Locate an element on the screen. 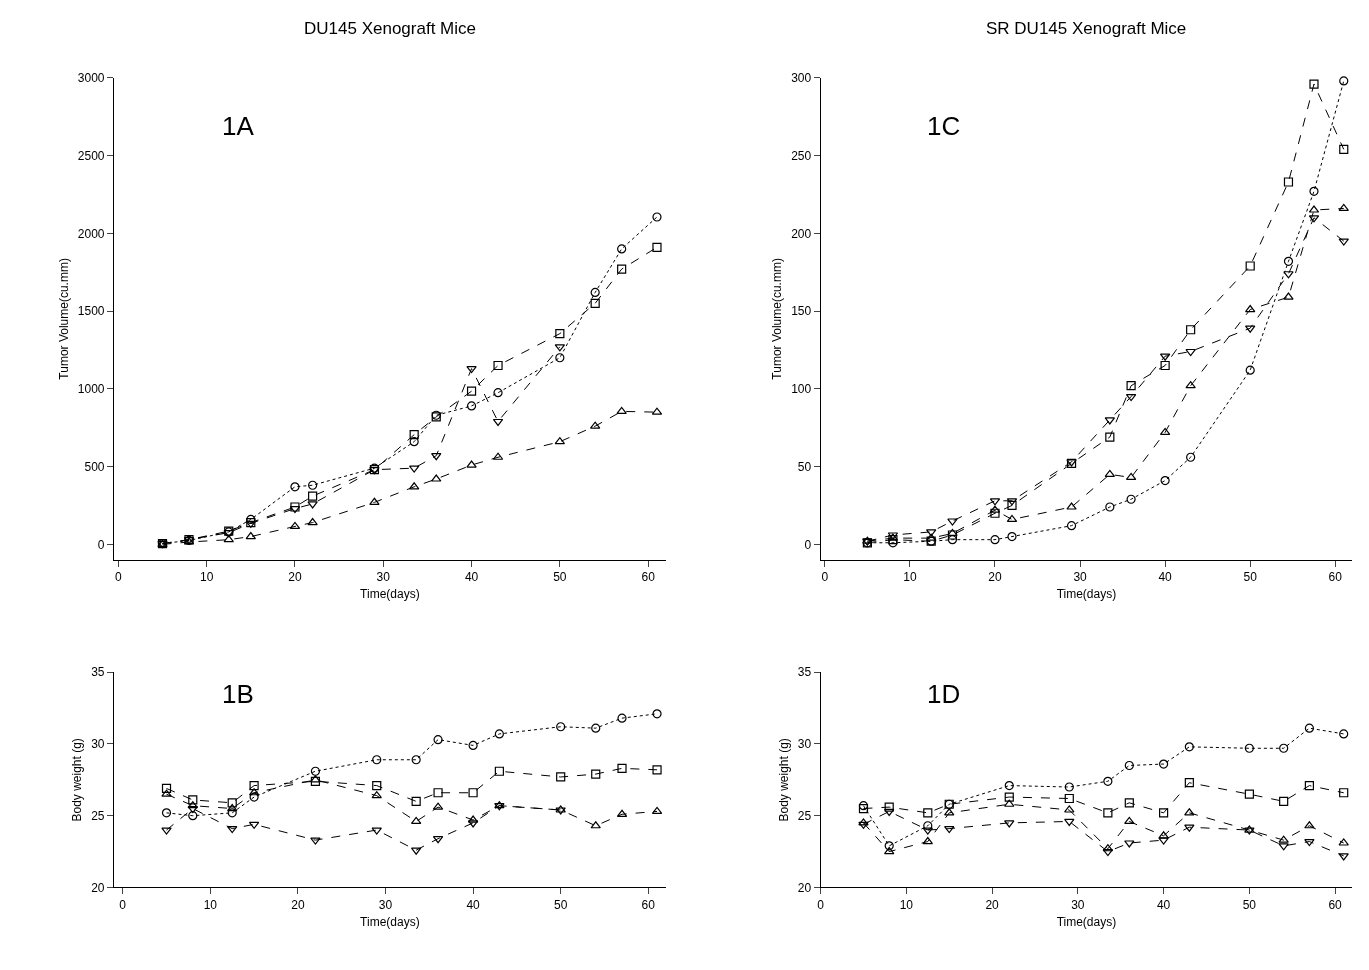  annotation: 1A is located at coordinates (238, 126).